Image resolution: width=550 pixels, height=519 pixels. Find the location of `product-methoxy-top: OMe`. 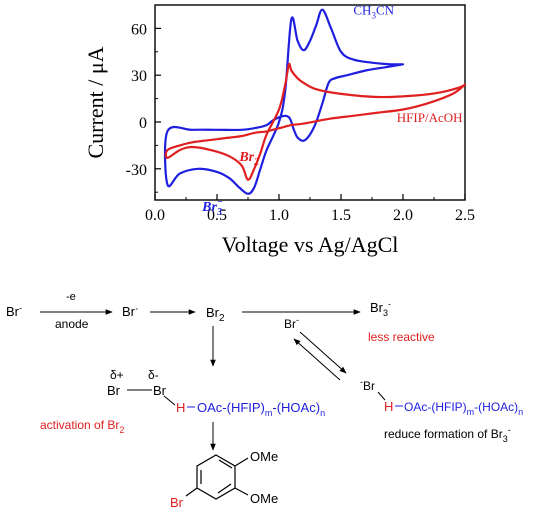

product-methoxy-top: OMe is located at coordinates (264, 456).